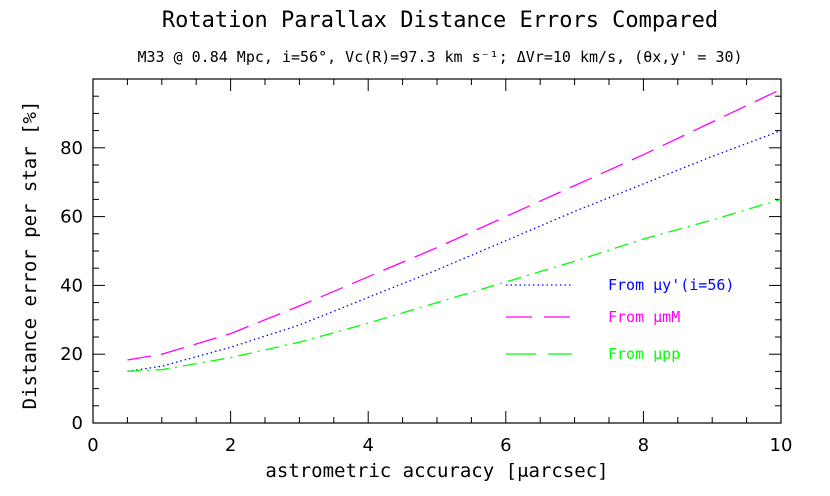 The height and width of the screenshot is (496, 830). I want to click on x-tick-label: 0, so click(92, 445).